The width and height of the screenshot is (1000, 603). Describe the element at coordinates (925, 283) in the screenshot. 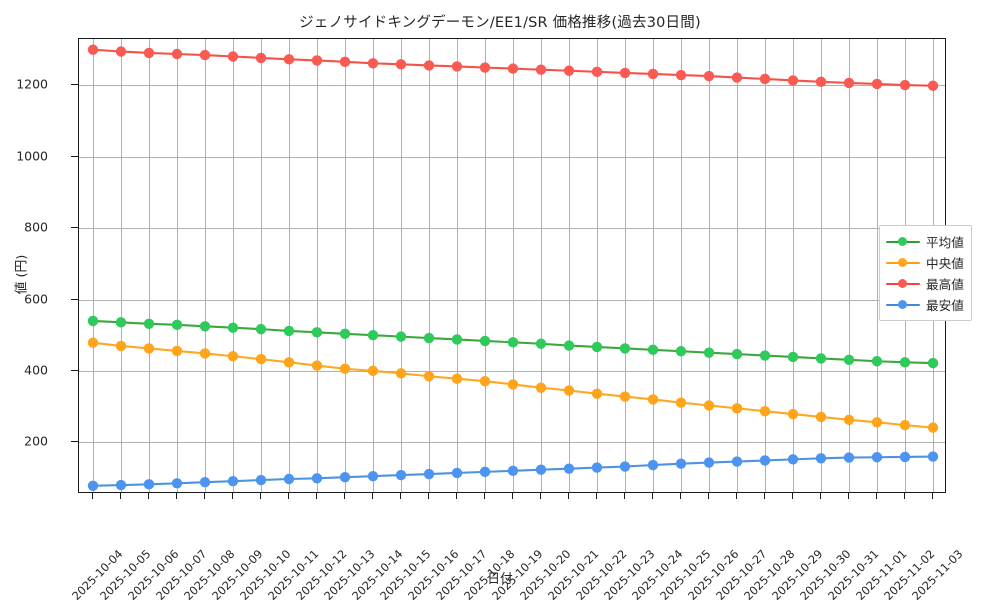

I see `legend-item: 最高値` at that location.